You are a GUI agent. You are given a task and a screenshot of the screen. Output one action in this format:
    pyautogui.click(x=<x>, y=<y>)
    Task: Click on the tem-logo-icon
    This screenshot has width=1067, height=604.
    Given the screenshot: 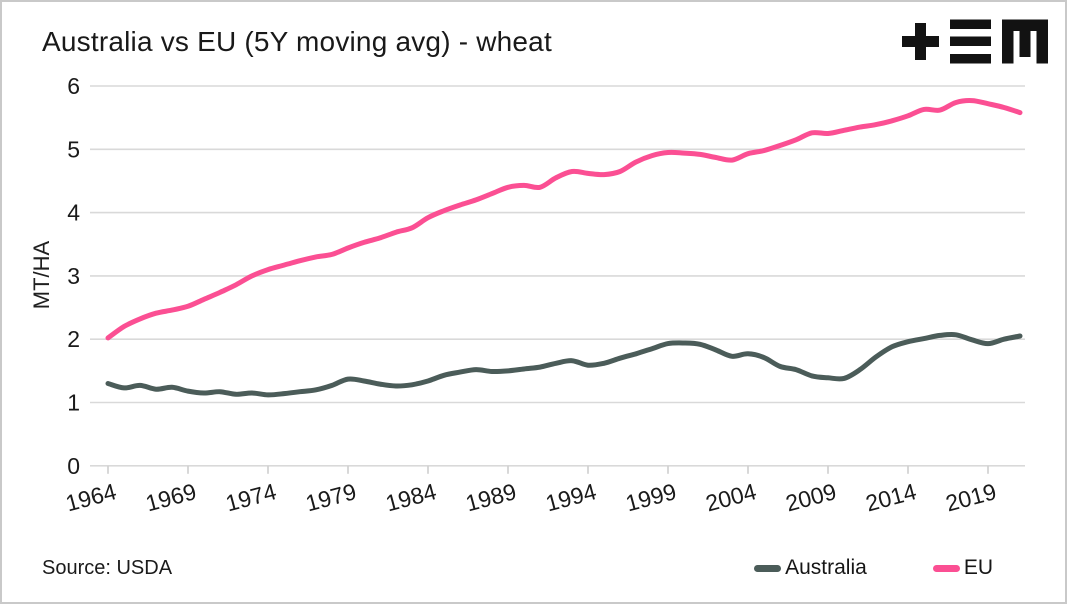 What is the action you would take?
    pyautogui.click(x=975, y=41)
    